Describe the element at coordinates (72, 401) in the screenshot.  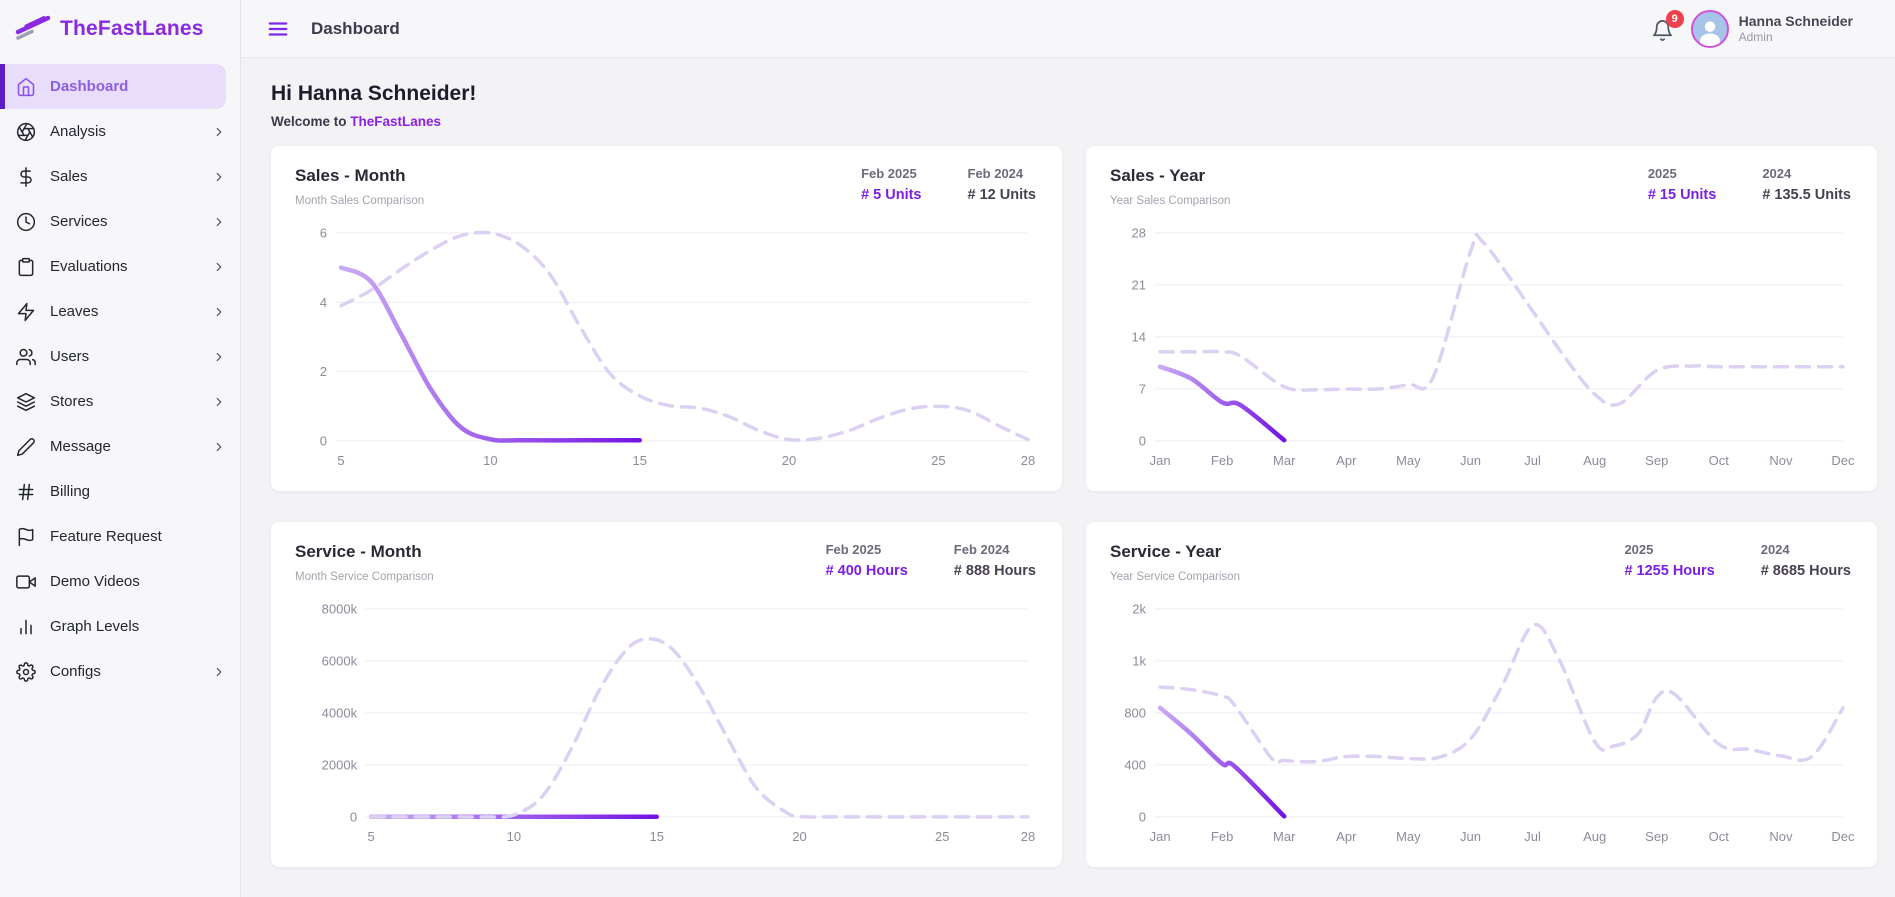
I see `sidebar-item-label: Stores` at that location.